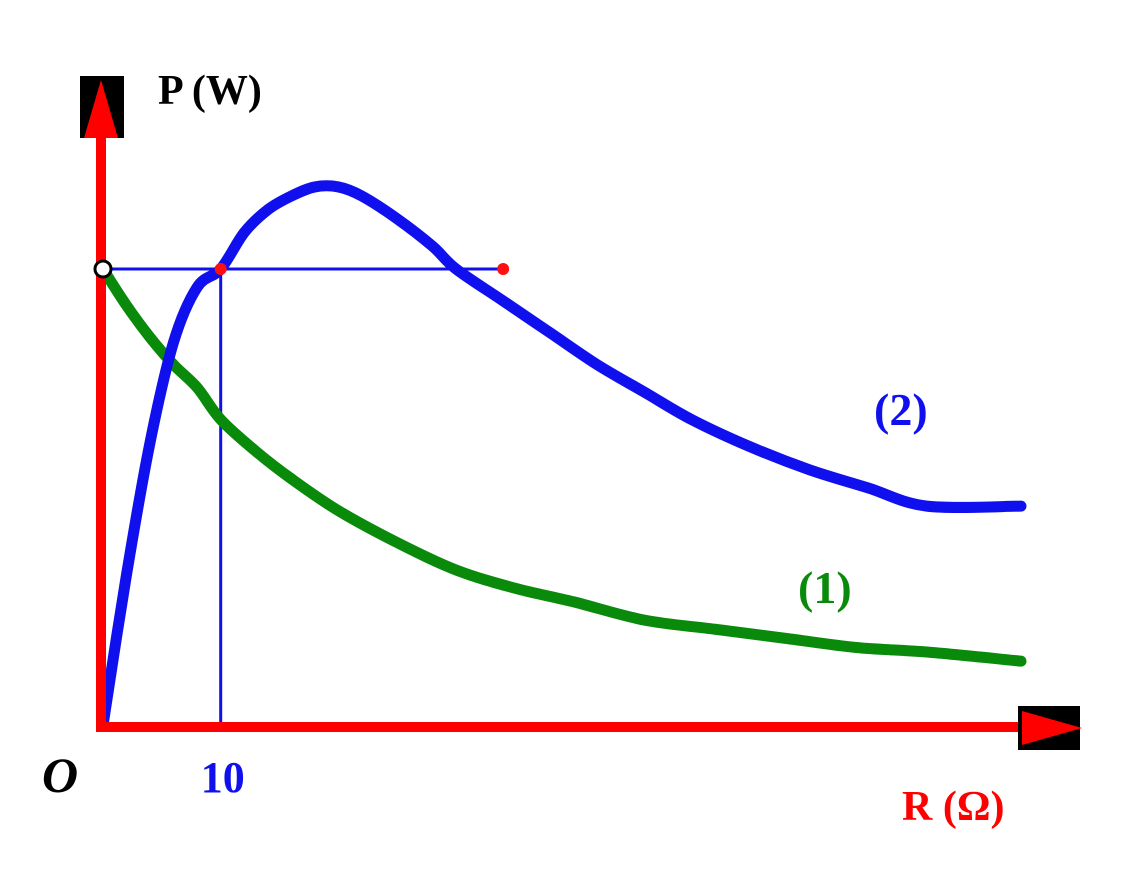  What do you see at coordinates (1050, 728) in the screenshot?
I see `x-axis-arrowhead` at bounding box center [1050, 728].